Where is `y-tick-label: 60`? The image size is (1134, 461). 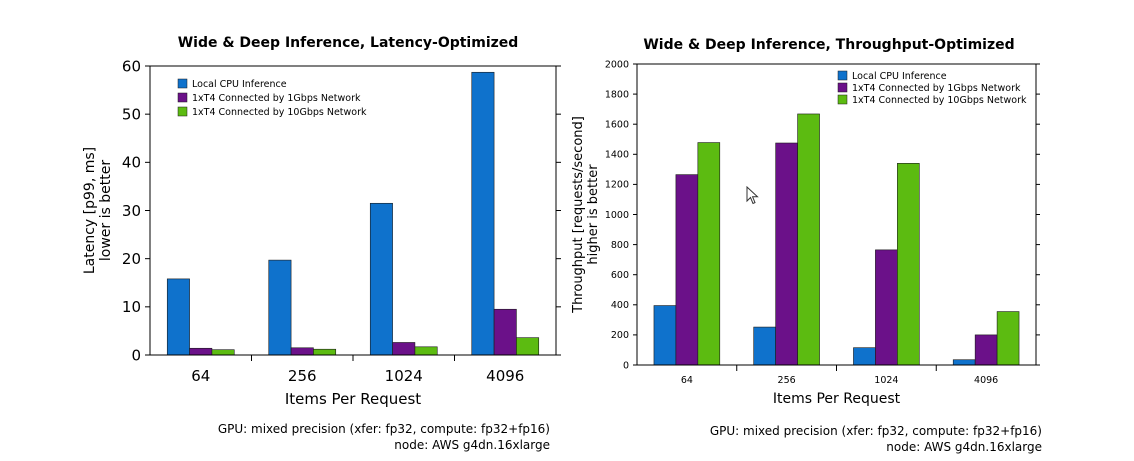
y-tick-label: 60 is located at coordinates (131, 66).